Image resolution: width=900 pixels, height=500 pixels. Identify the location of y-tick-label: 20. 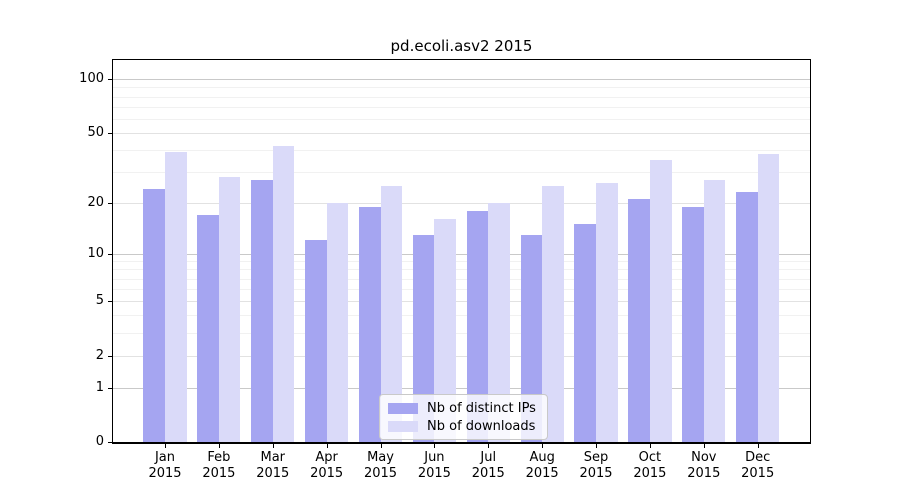
(95, 202).